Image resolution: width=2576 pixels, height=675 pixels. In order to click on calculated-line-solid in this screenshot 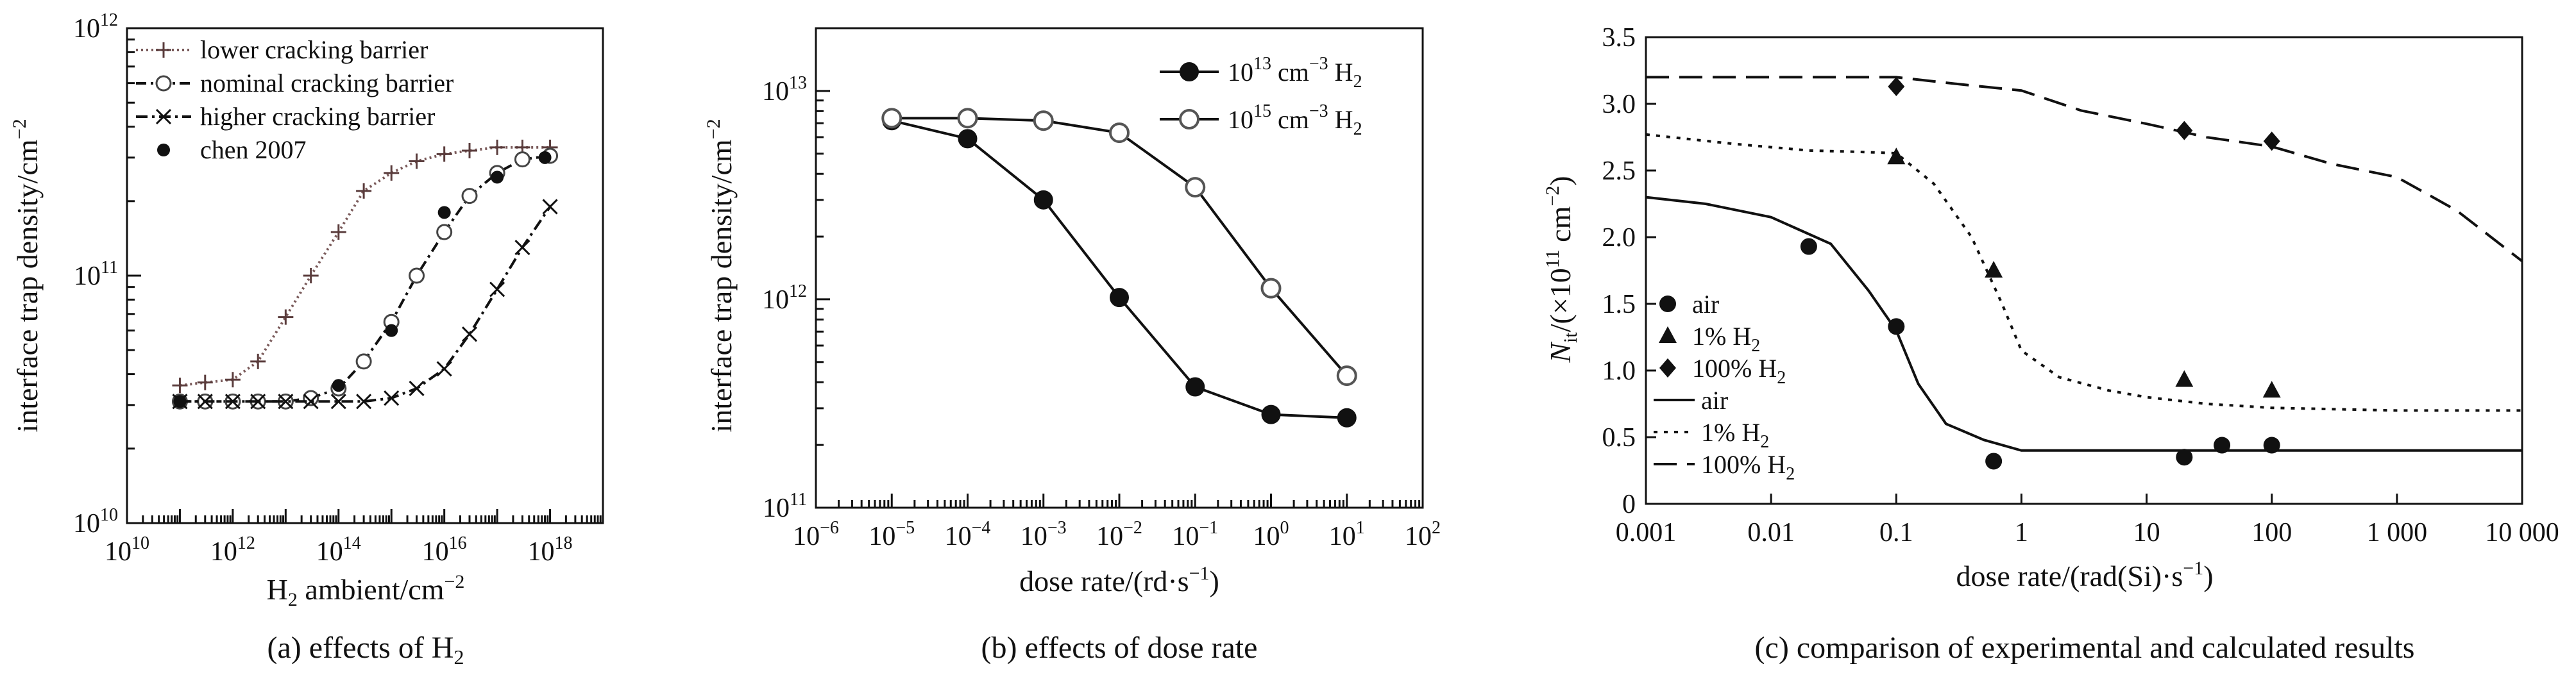, I will do `click(2083, 324)`.